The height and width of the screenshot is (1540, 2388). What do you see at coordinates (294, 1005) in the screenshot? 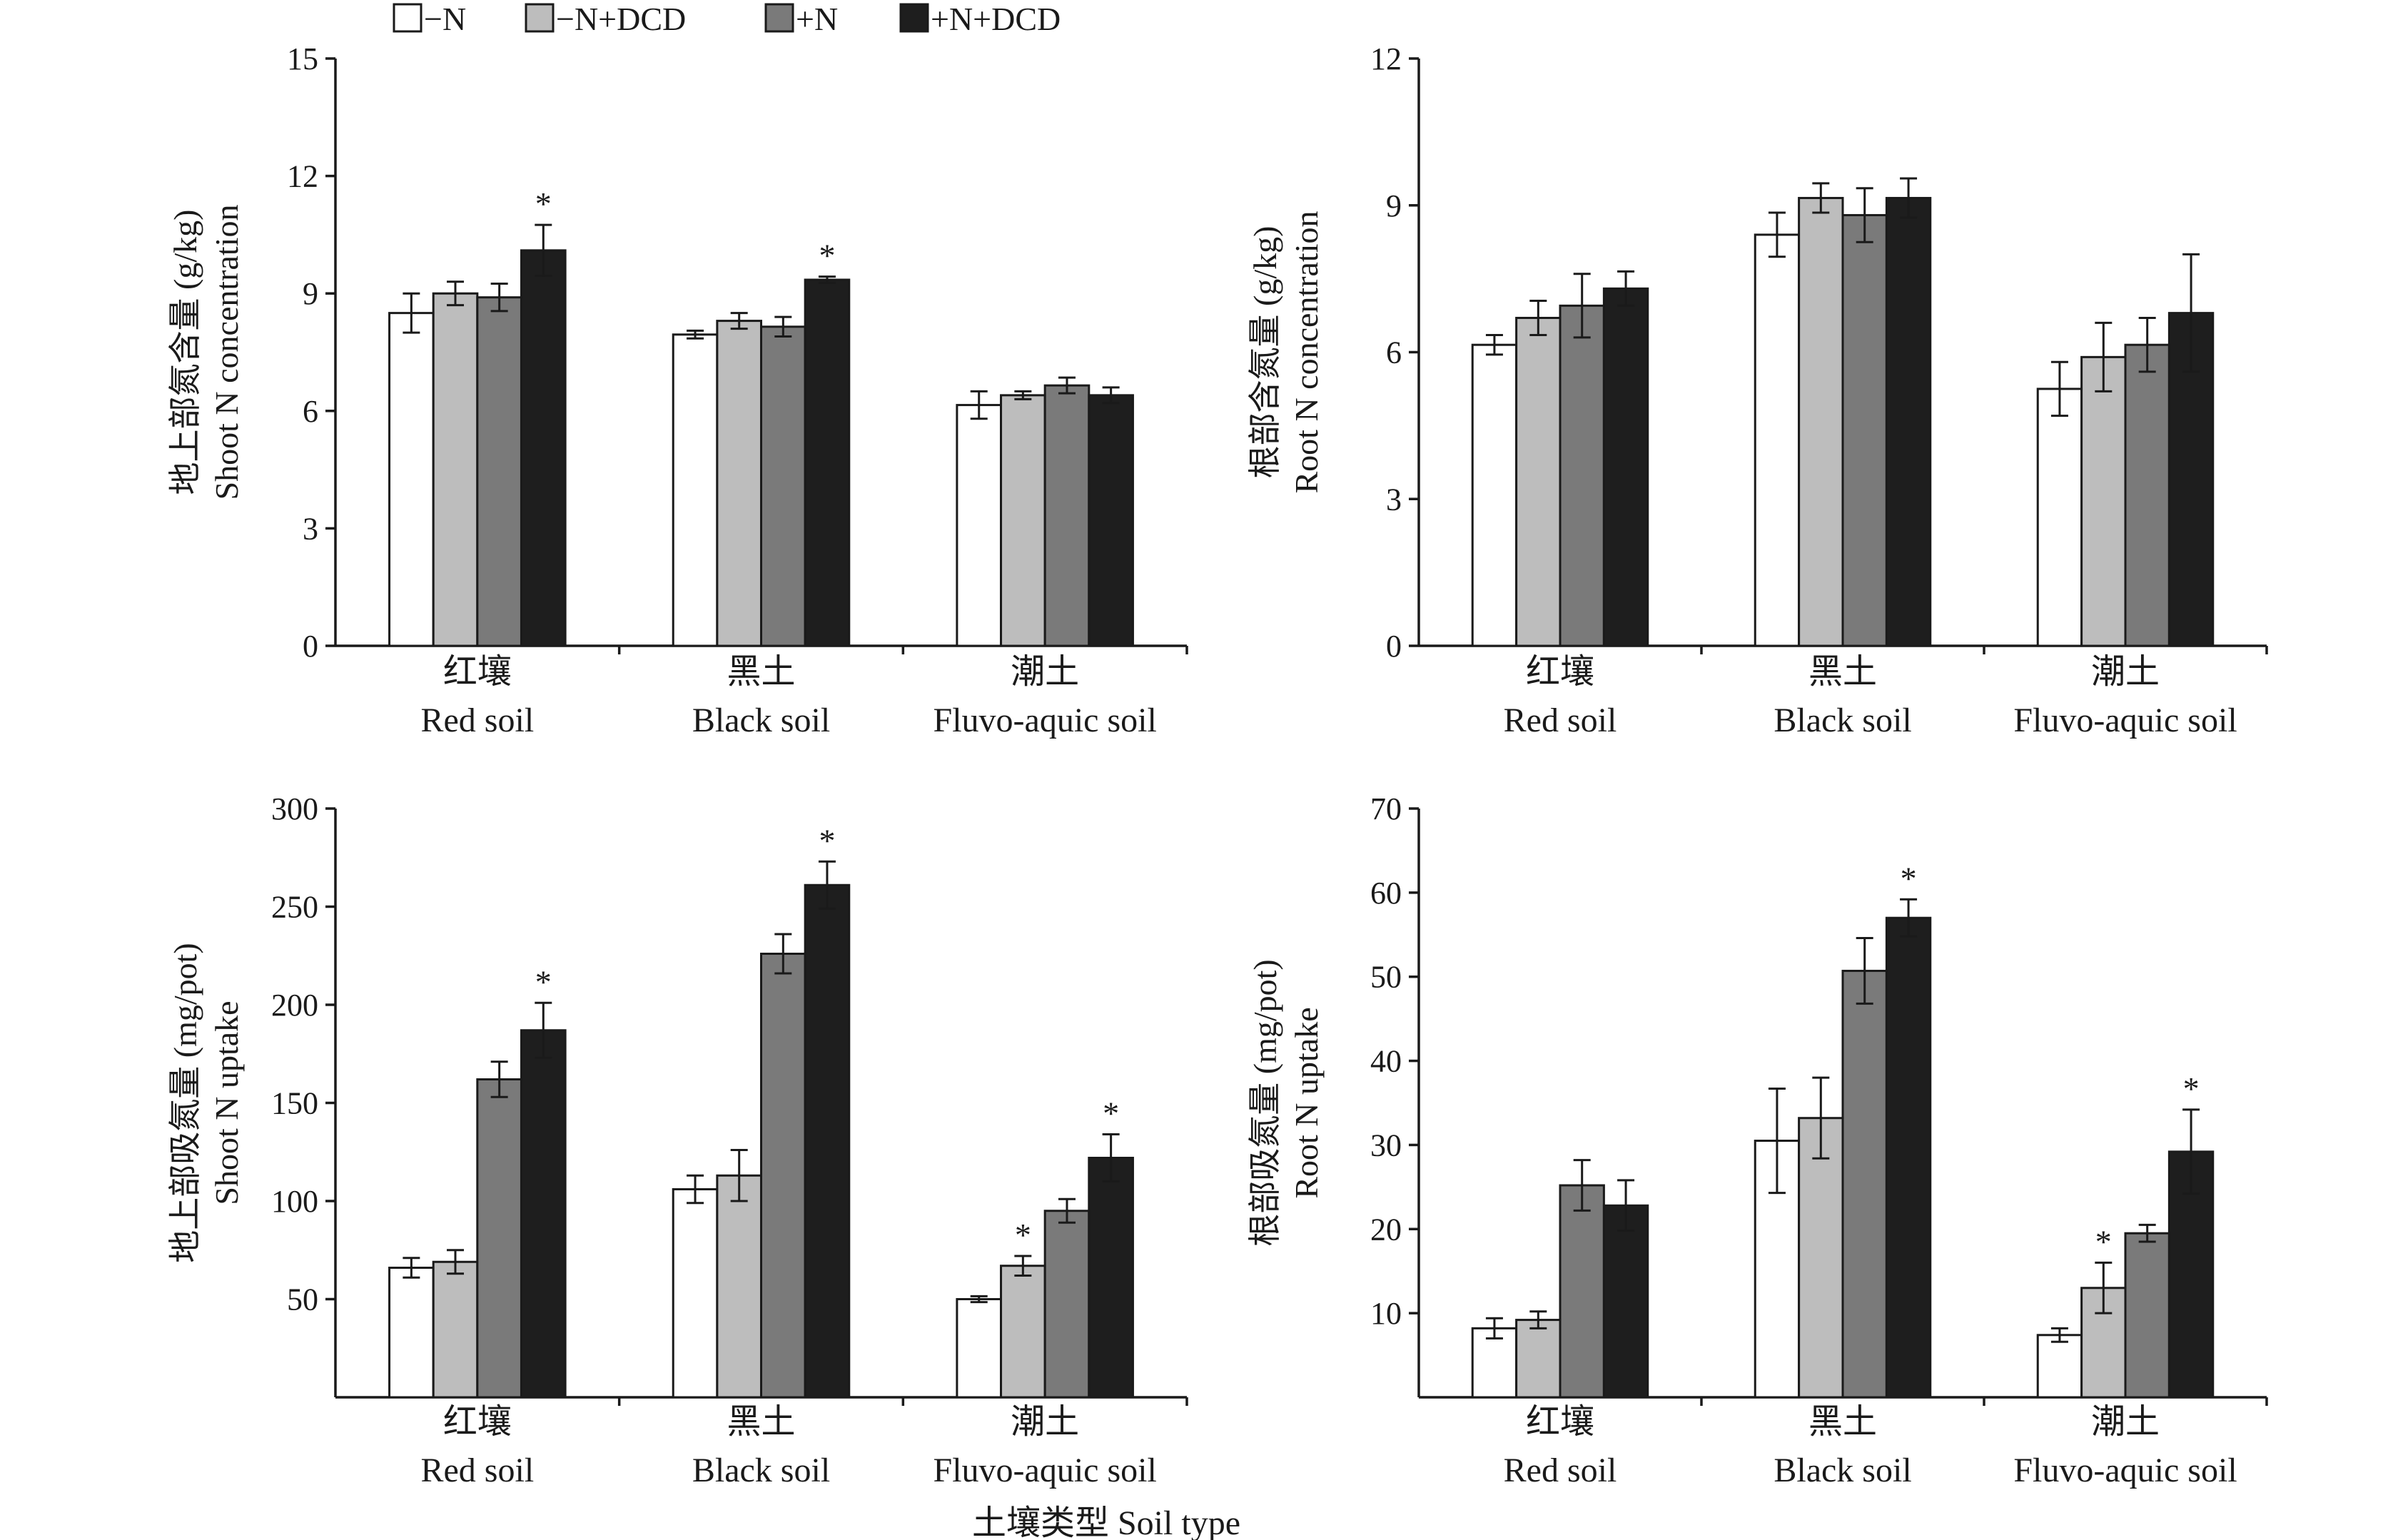
I see `y-tick-label: 200` at bounding box center [294, 1005].